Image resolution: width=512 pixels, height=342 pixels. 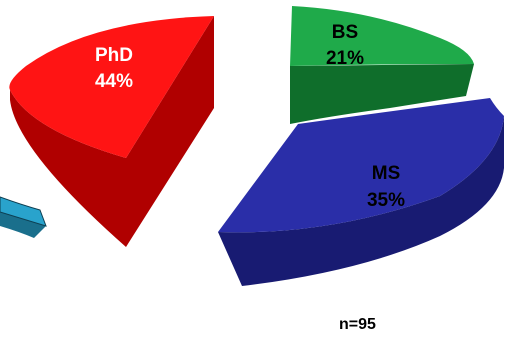 What do you see at coordinates (357, 324) in the screenshot?
I see `sample-size-annotation: n=95` at bounding box center [357, 324].